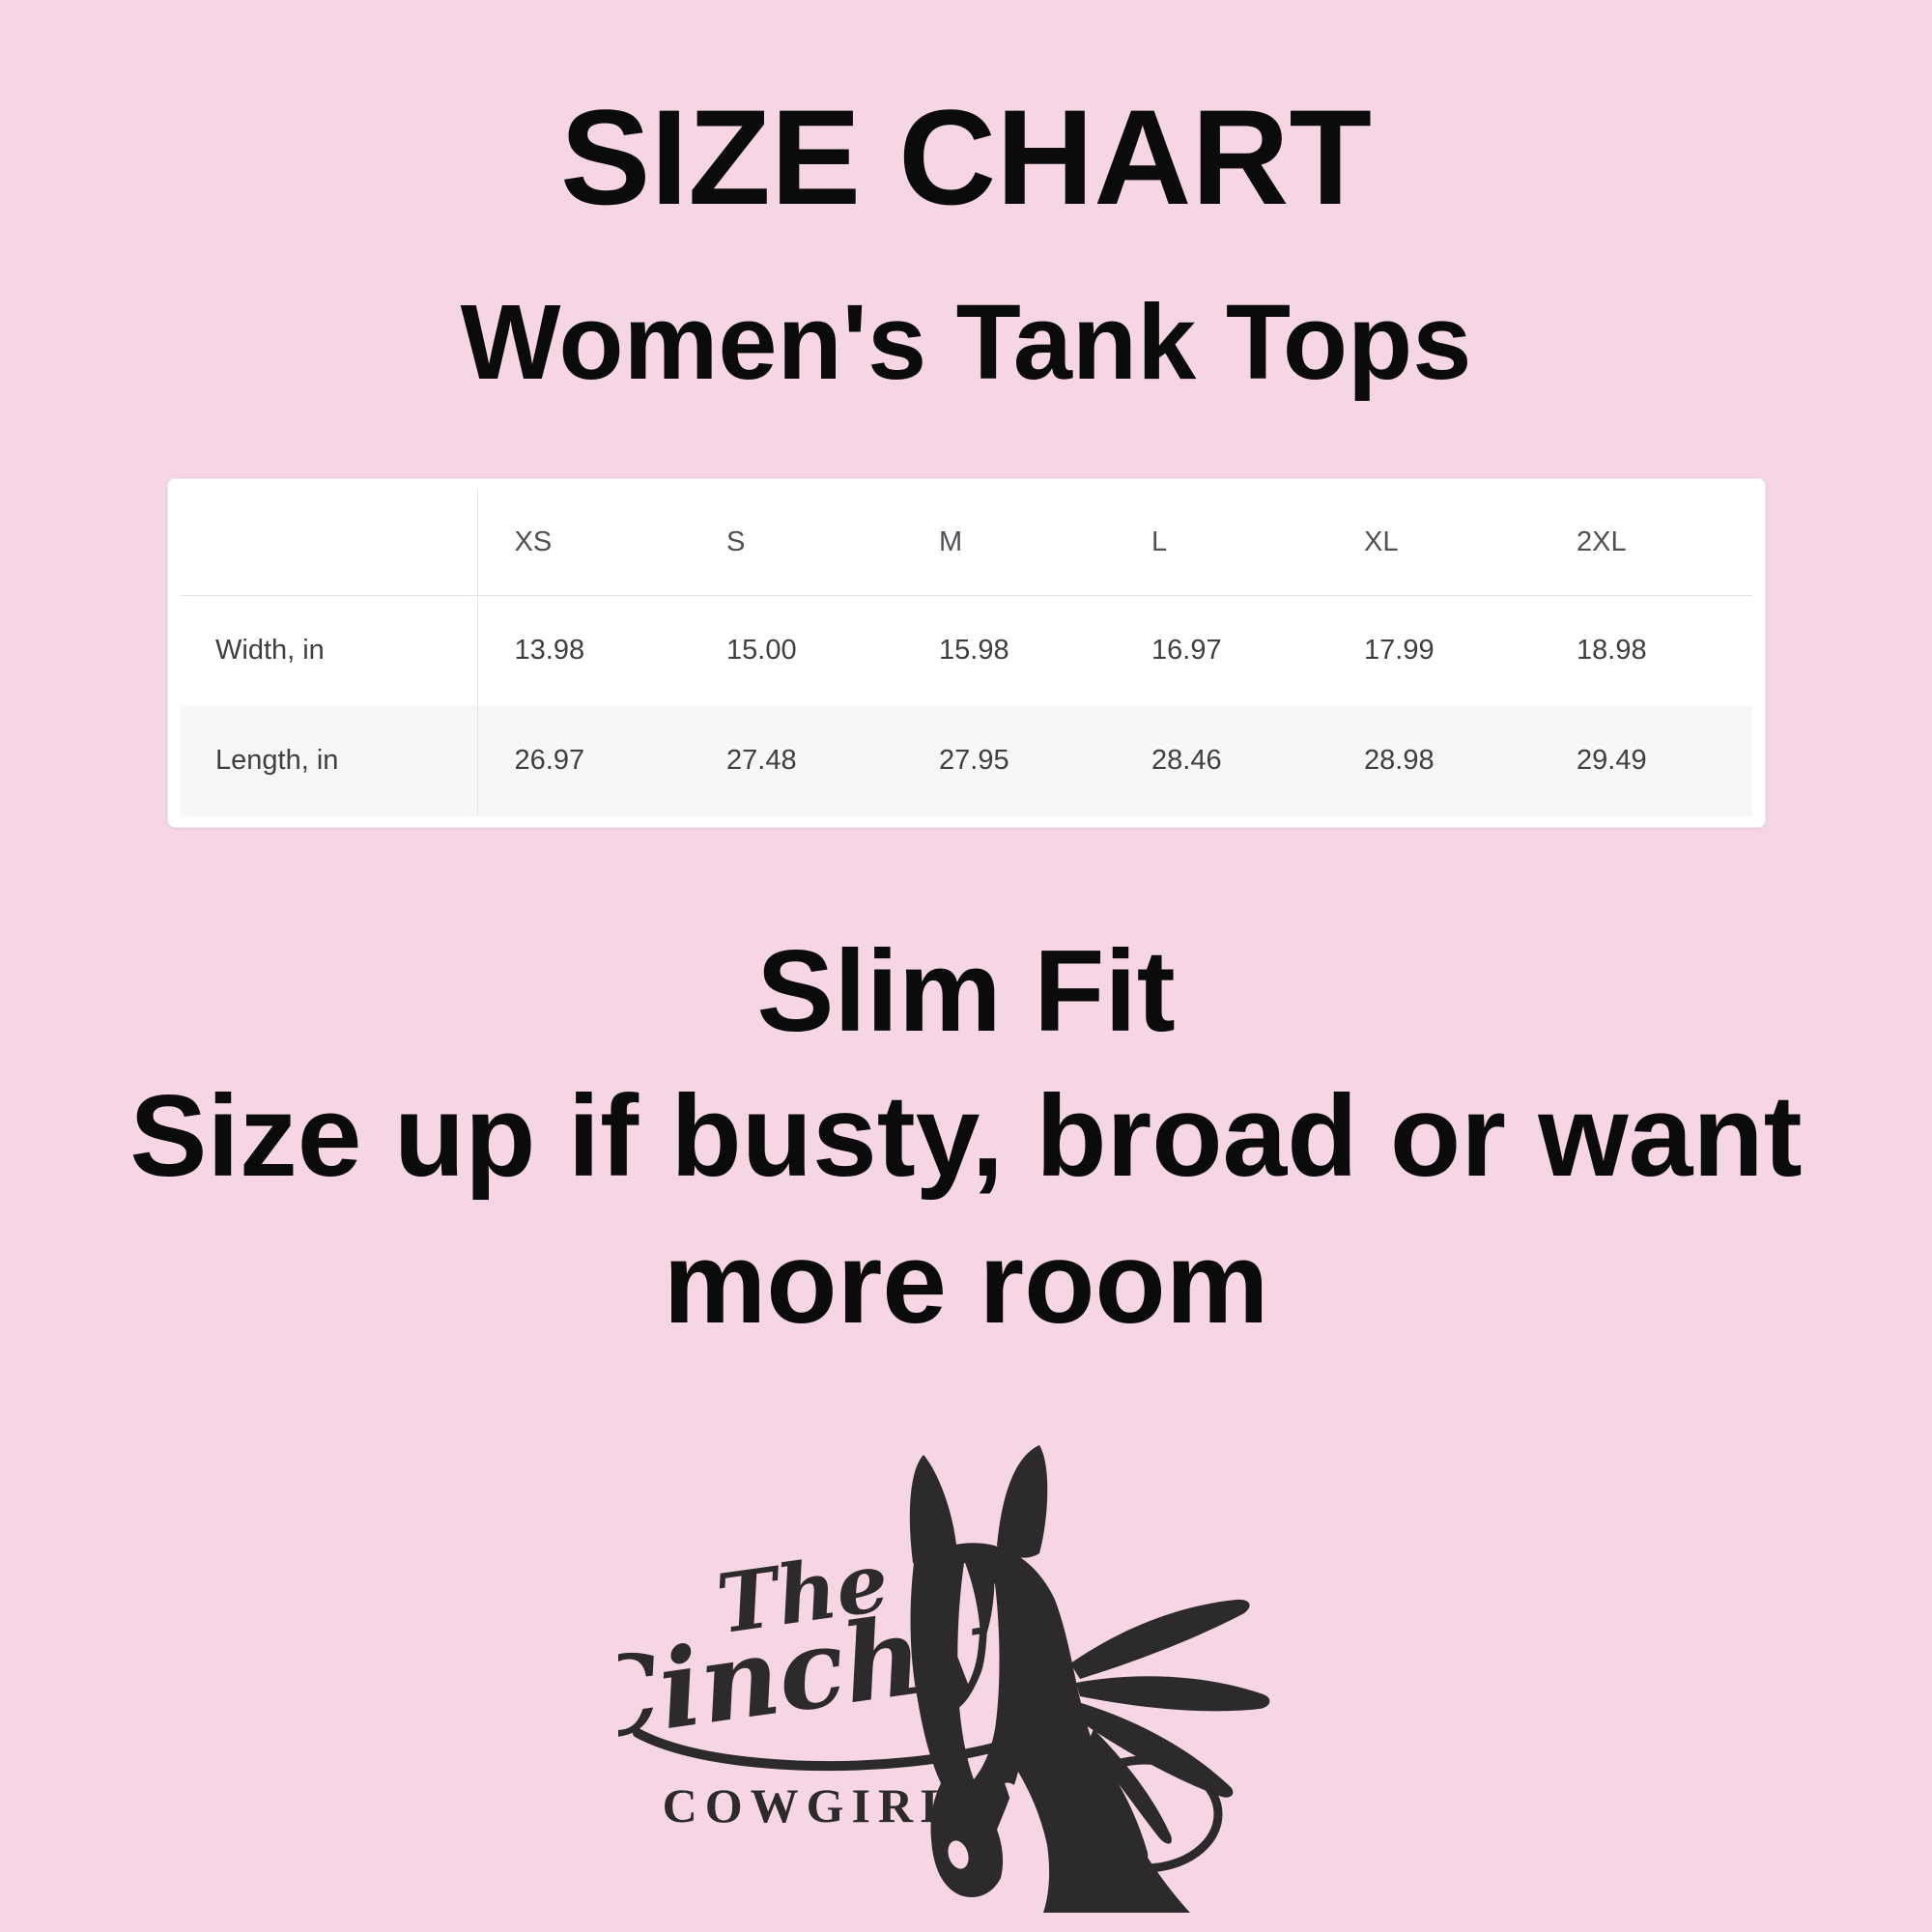 Image resolution: width=1932 pixels, height=1932 pixels. I want to click on column-header-s: S, so click(796, 543).